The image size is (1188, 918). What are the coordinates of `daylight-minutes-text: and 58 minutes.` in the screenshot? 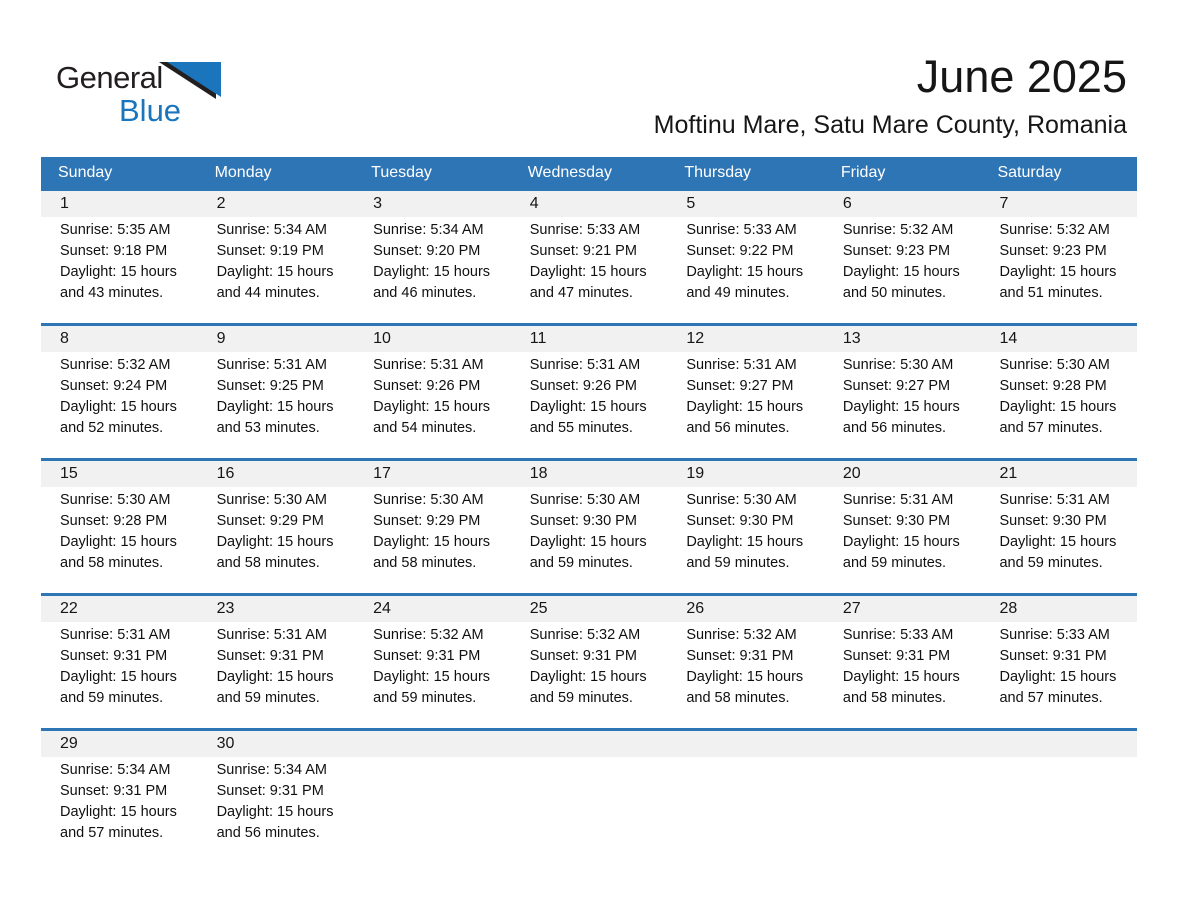 It's located at (112, 563).